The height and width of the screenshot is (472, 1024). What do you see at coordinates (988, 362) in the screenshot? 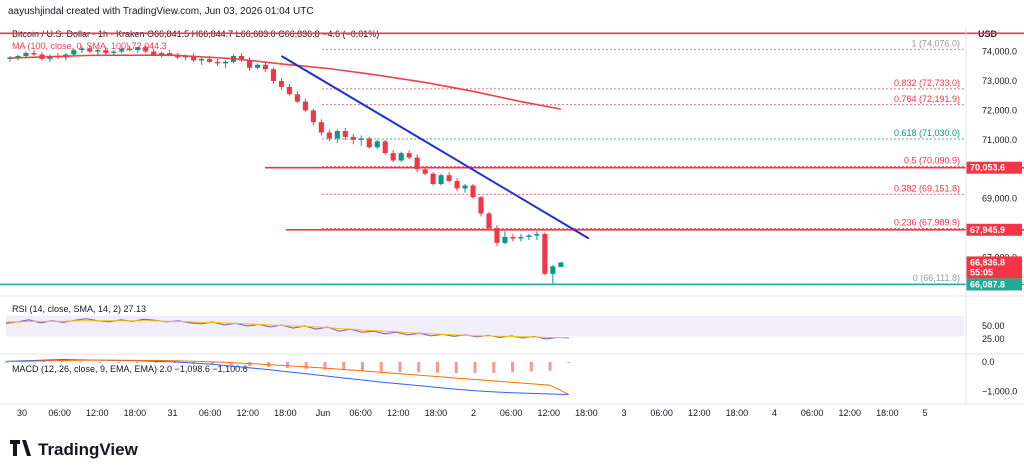
I see `macd-axis-tick: 0.0` at bounding box center [988, 362].